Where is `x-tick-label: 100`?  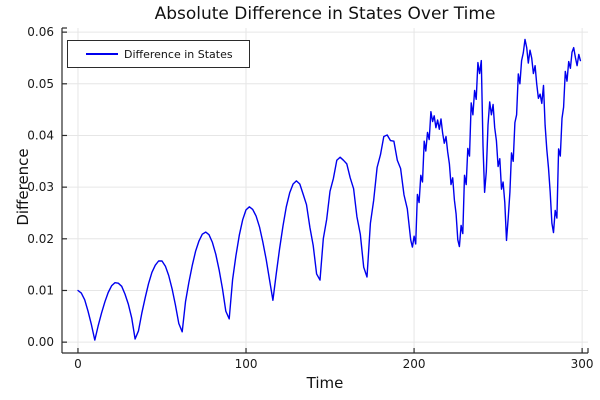 x-tick-label: 100 is located at coordinates (246, 364).